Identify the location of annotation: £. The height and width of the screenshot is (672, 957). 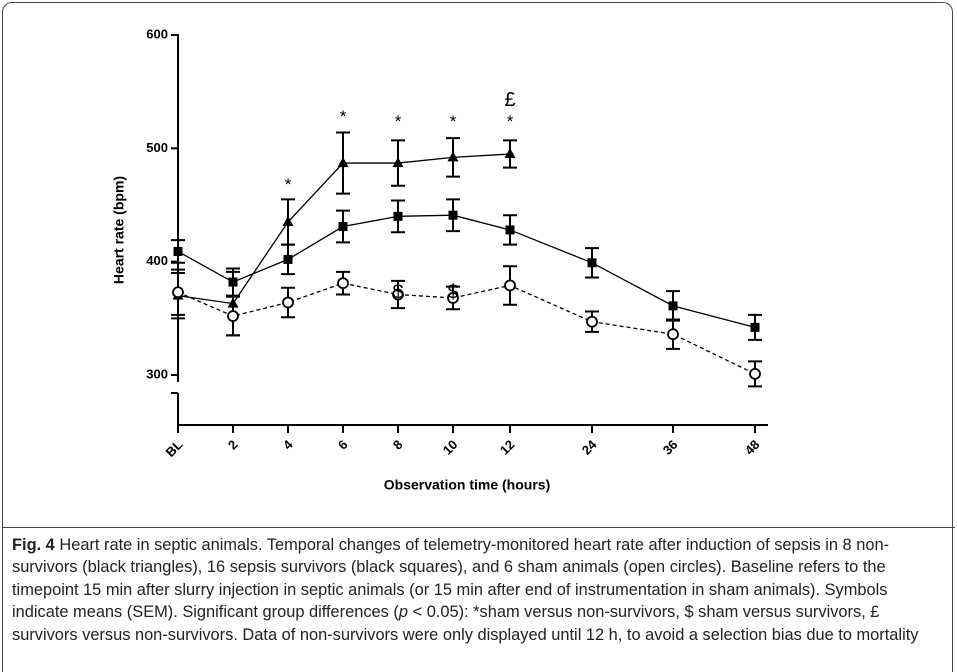
(509, 100).